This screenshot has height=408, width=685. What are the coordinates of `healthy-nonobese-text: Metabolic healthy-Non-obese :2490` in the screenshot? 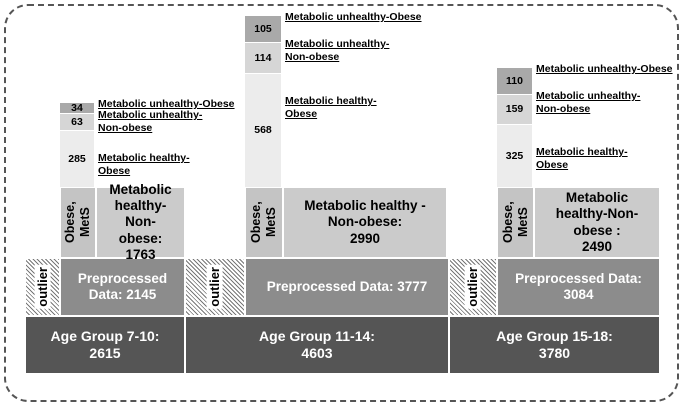 It's located at (597, 222).